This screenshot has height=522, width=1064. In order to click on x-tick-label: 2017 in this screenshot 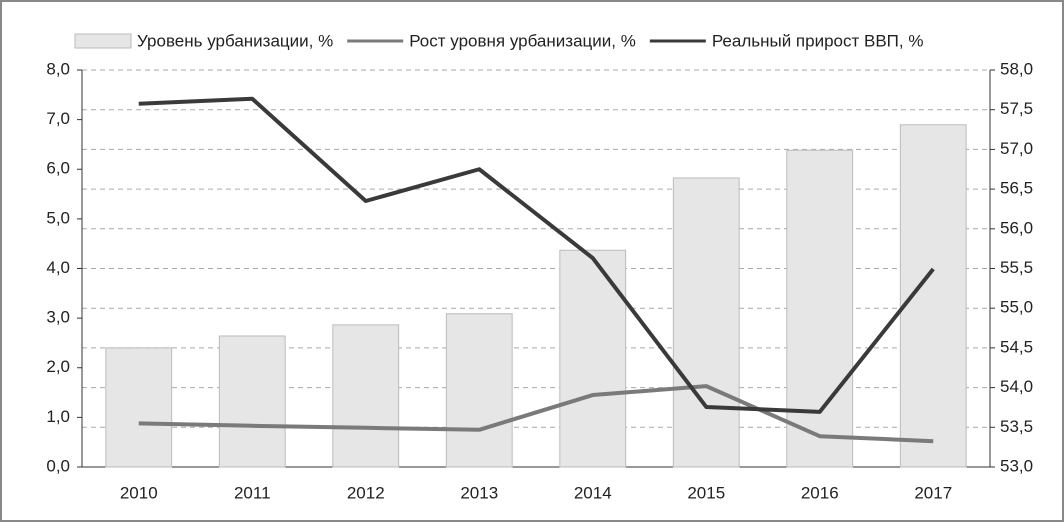, I will do `click(933, 492)`.